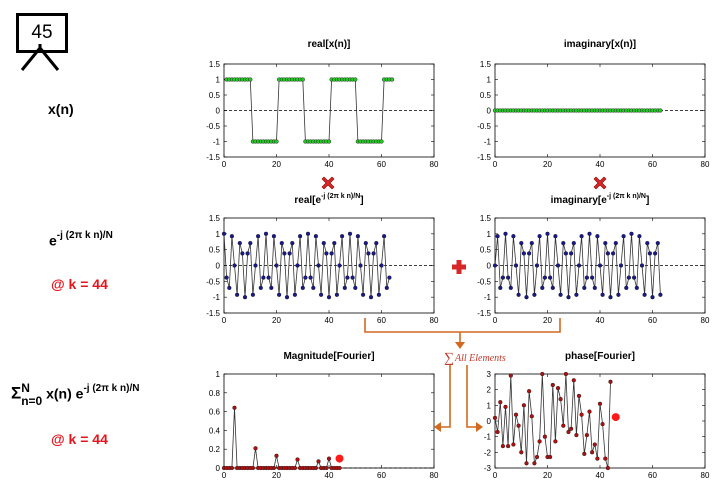 This screenshot has width=713, height=489. Describe the element at coordinates (449, 358) in the screenshot. I see `sum-annotation-symbol: ∑` at that location.